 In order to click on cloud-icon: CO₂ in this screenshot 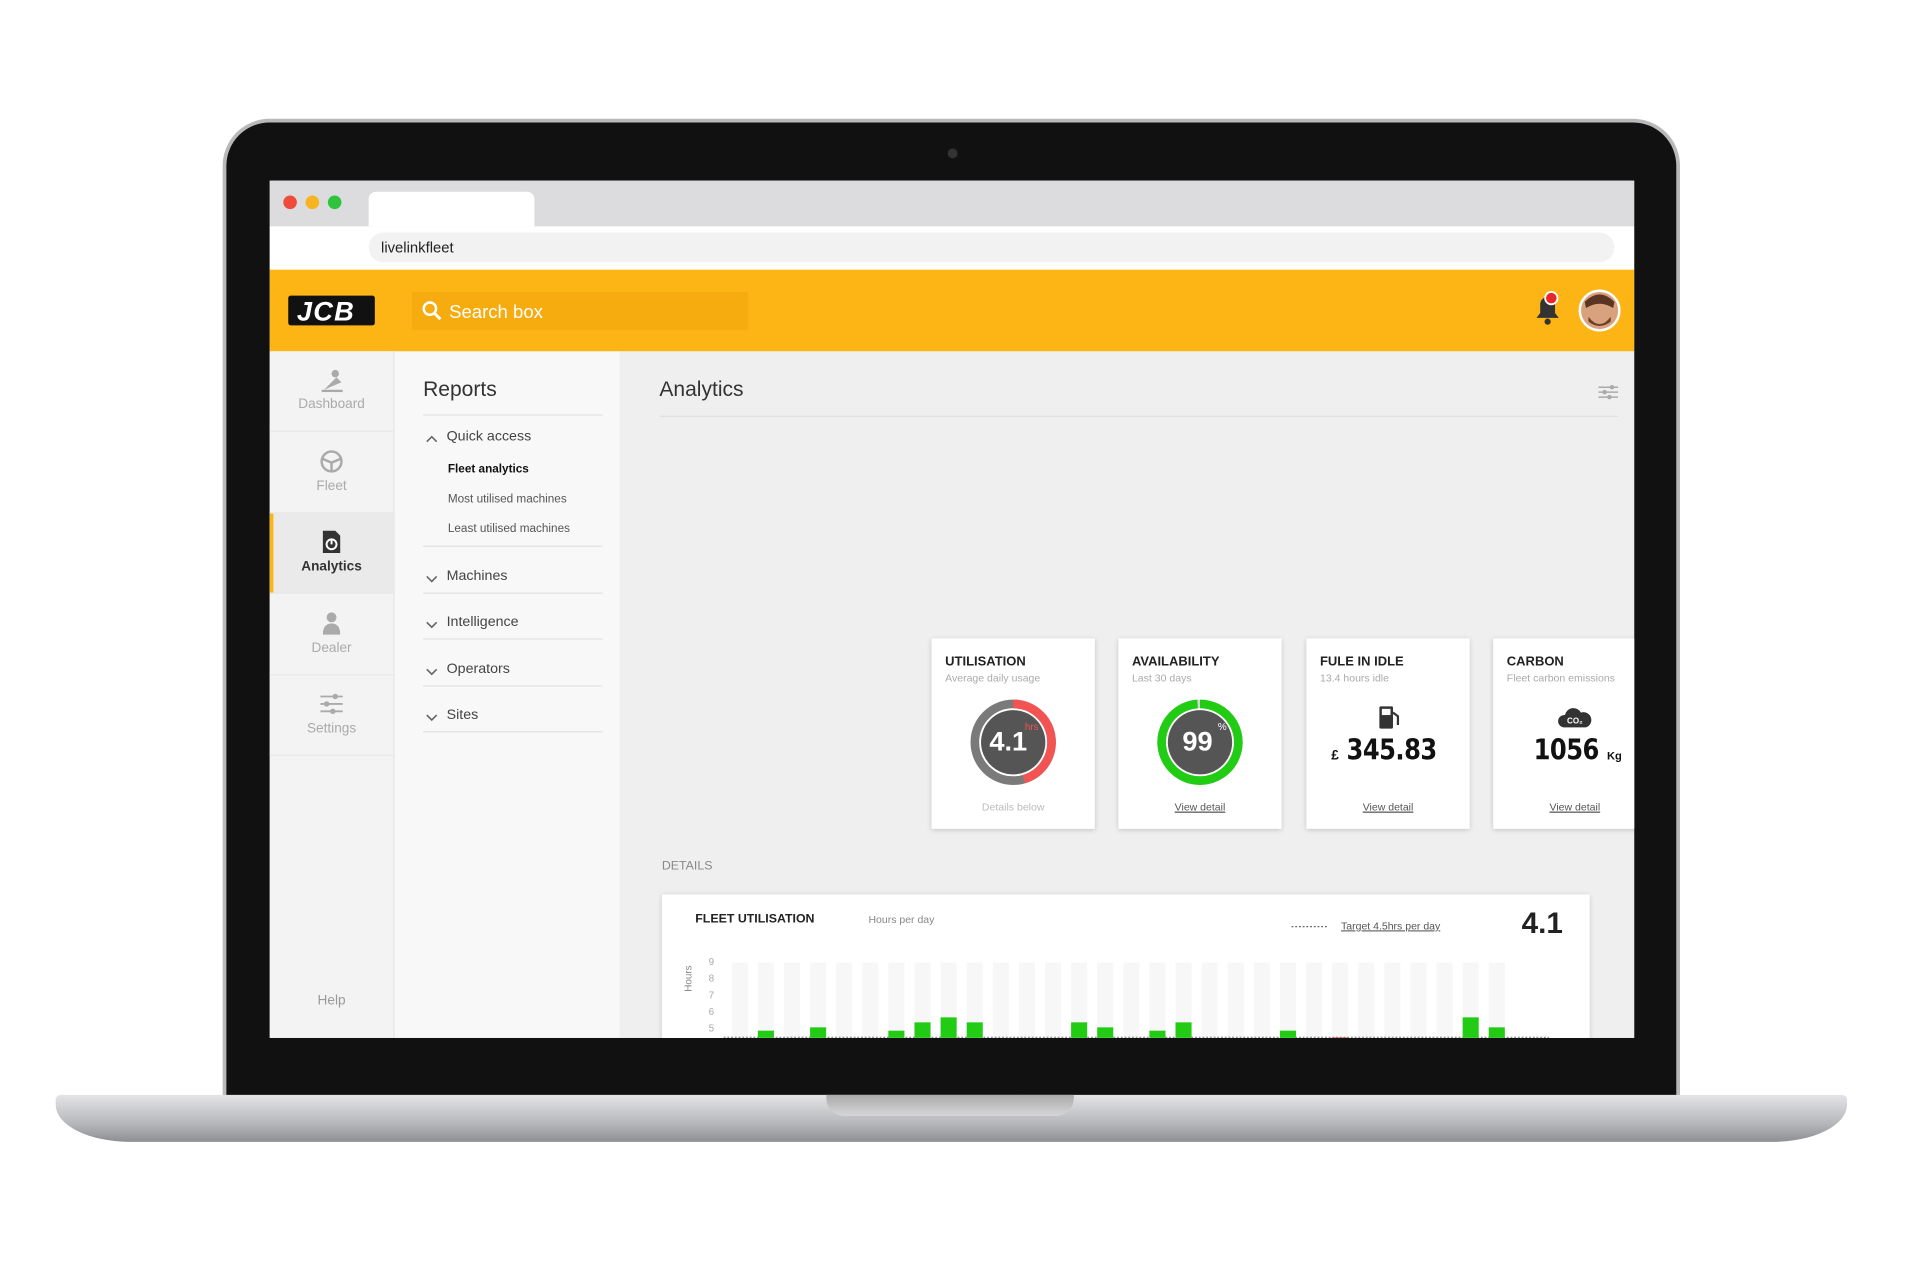, I will do `click(1575, 718)`.